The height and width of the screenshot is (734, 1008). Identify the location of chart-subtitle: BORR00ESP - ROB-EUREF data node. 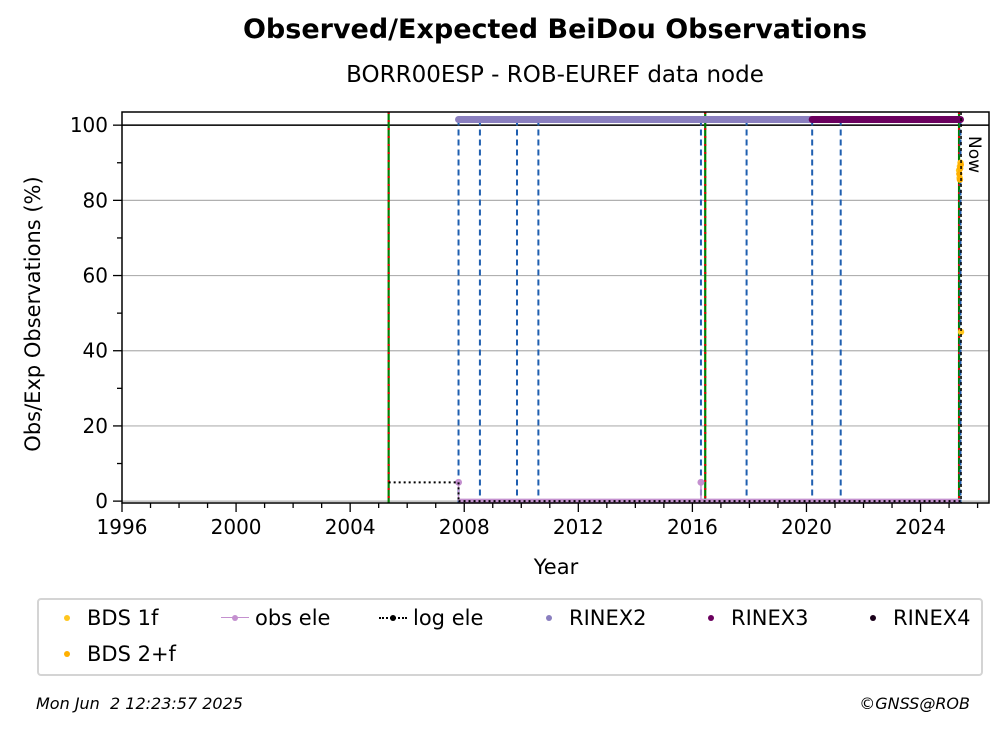
(555, 75).